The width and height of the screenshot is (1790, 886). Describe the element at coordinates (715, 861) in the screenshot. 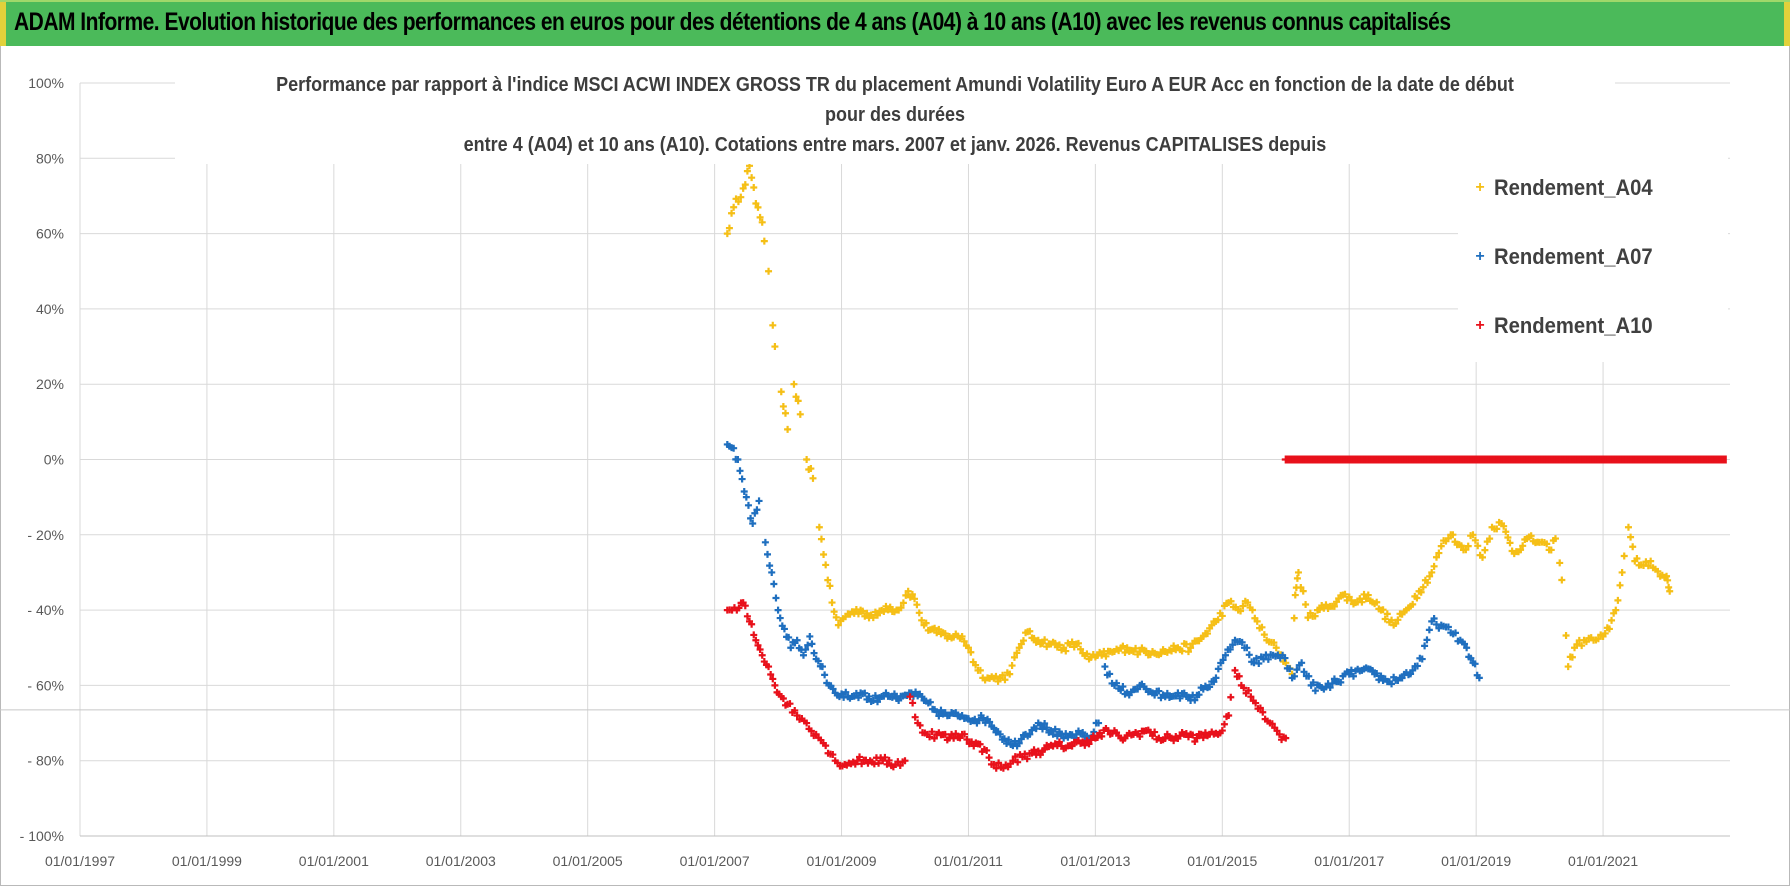

I see `x-tick-label: 01/01/2007` at that location.